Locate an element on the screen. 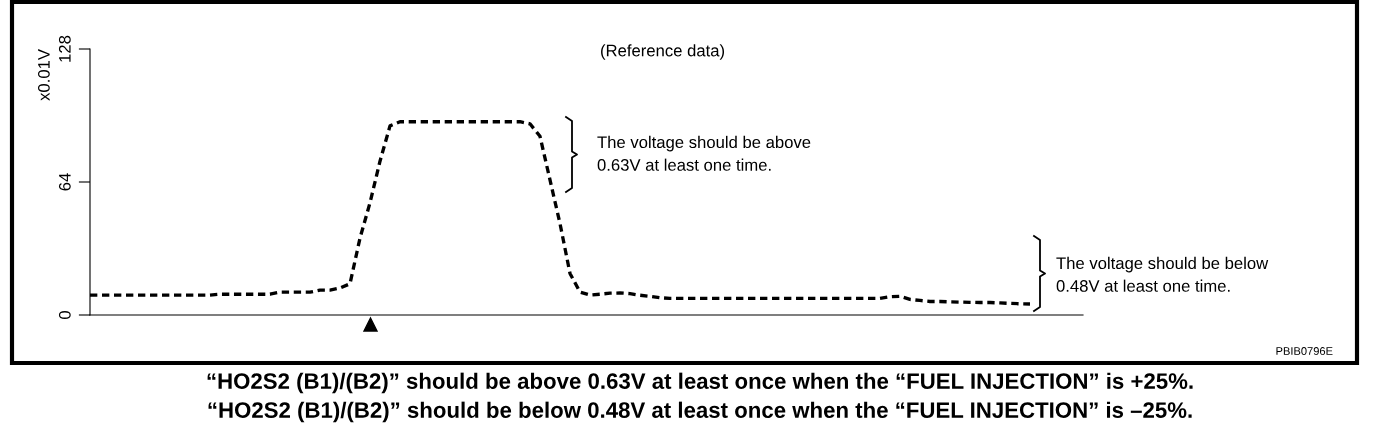 The image size is (1392, 430). y-tick-label: 64 is located at coordinates (64, 182).